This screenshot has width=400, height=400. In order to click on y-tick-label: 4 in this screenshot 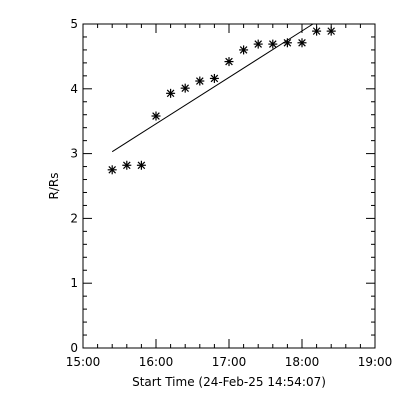, I will do `click(74, 89)`.